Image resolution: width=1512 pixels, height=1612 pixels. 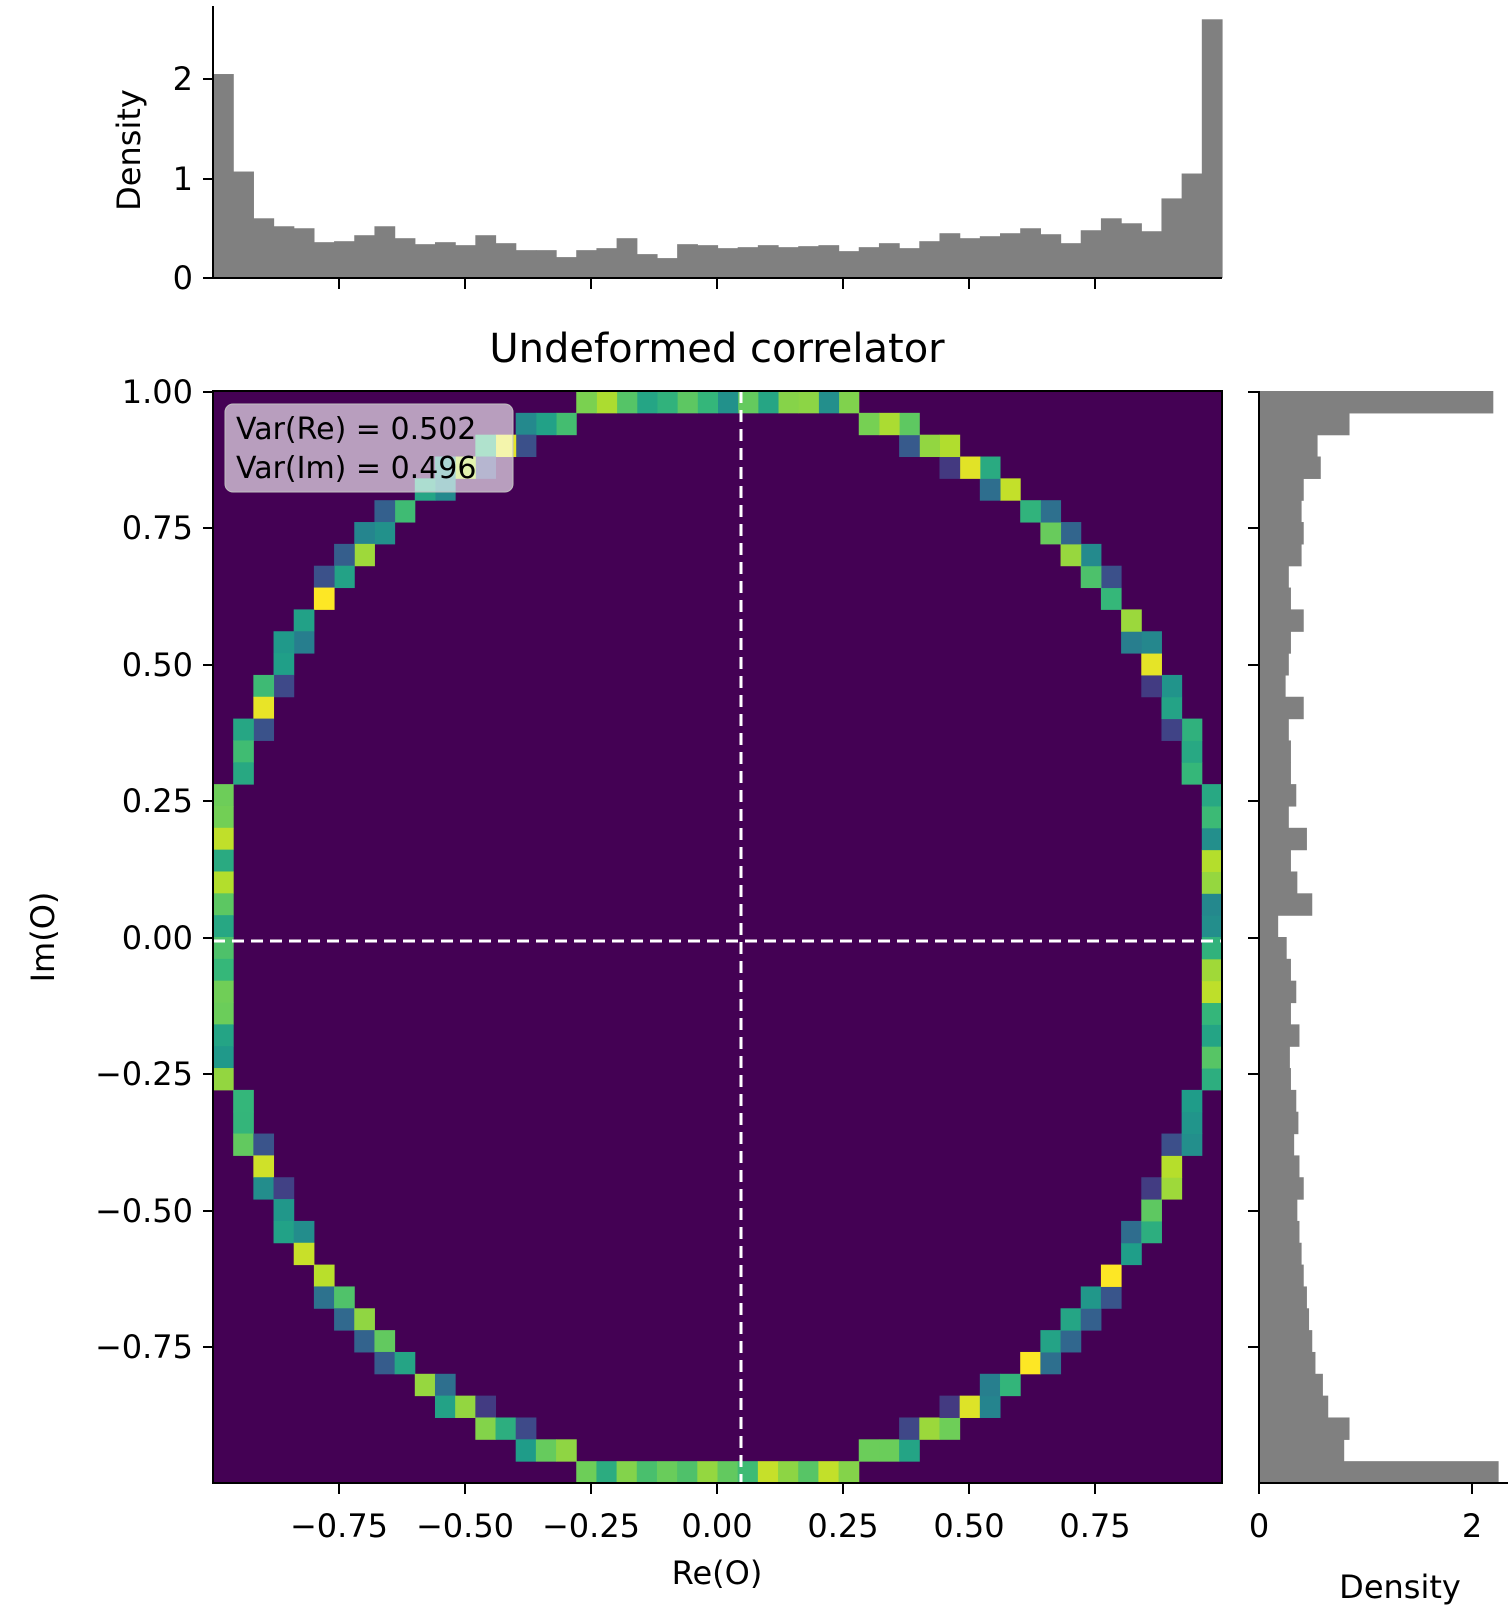 What do you see at coordinates (716, 1526) in the screenshot?
I see `main-x-tick-label: 0.00` at bounding box center [716, 1526].